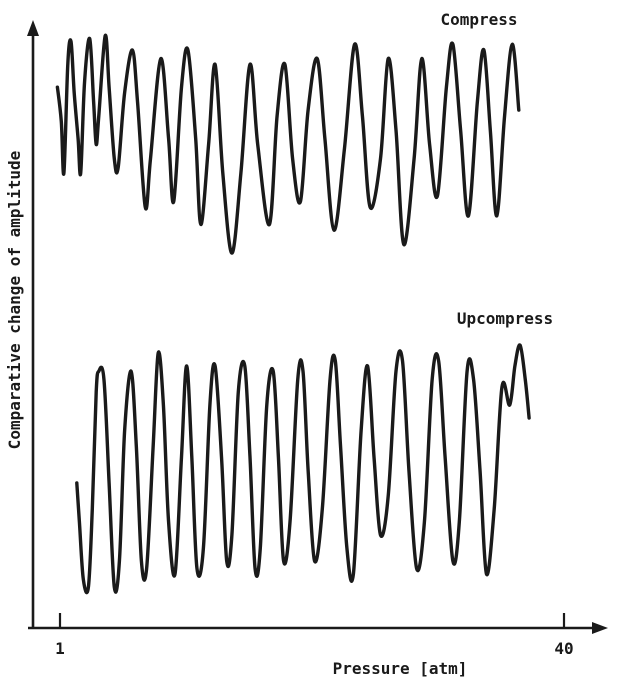 The width and height of the screenshot is (620, 680). Describe the element at coordinates (60, 648) in the screenshot. I see `x-tick-label-1: 1` at that location.